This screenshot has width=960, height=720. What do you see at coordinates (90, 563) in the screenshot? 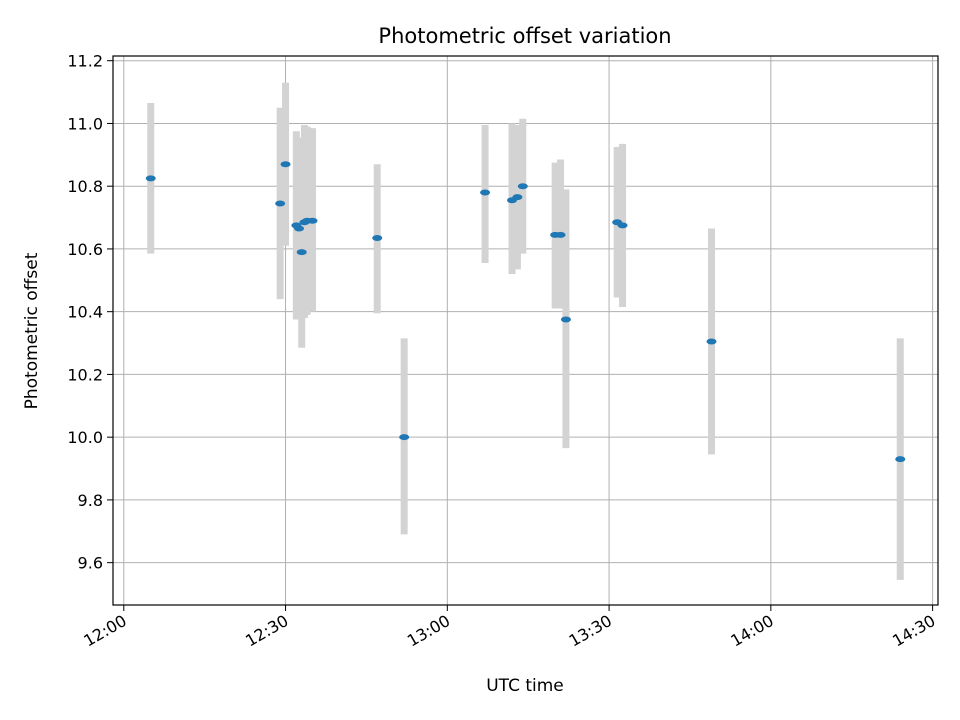
I see `y-tick-label: 9.6` at bounding box center [90, 563].